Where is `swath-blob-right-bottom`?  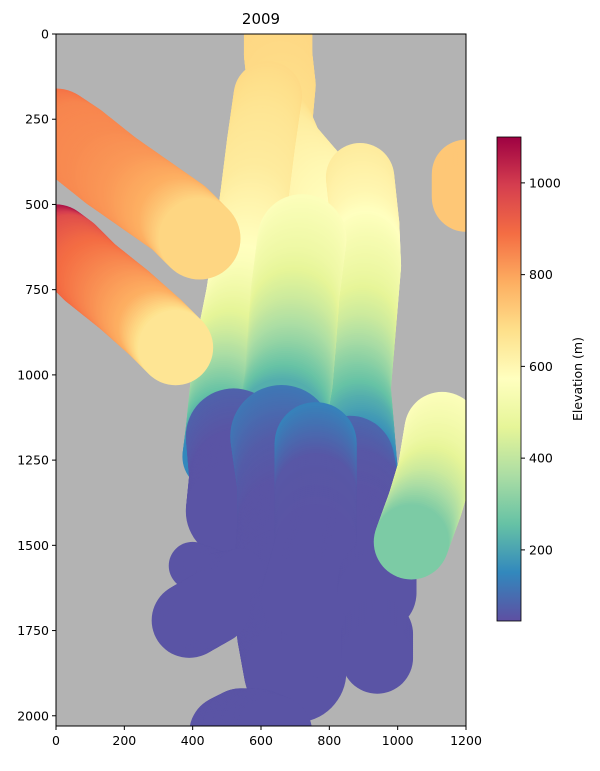
swath-blob-right-bottom is located at coordinates (377, 646).